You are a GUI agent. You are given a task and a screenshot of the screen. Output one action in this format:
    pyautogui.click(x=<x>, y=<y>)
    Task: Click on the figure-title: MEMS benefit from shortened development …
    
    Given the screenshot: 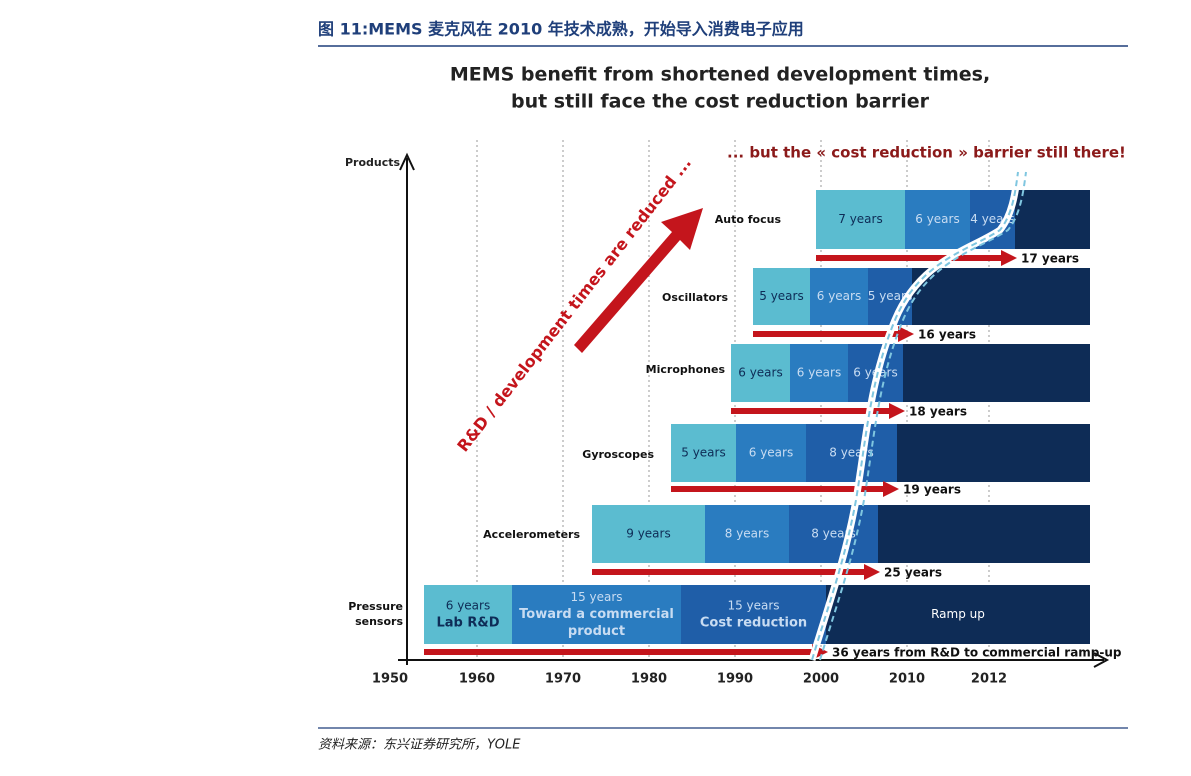 What is the action you would take?
    pyautogui.click(x=720, y=75)
    